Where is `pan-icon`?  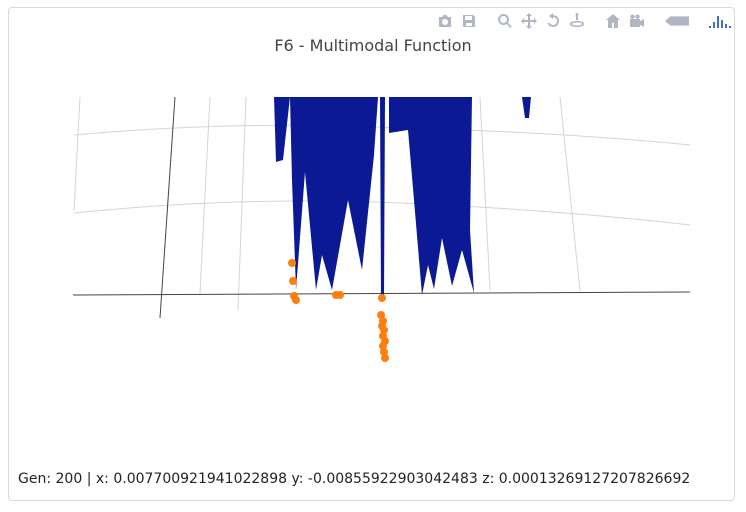 pan-icon is located at coordinates (529, 21).